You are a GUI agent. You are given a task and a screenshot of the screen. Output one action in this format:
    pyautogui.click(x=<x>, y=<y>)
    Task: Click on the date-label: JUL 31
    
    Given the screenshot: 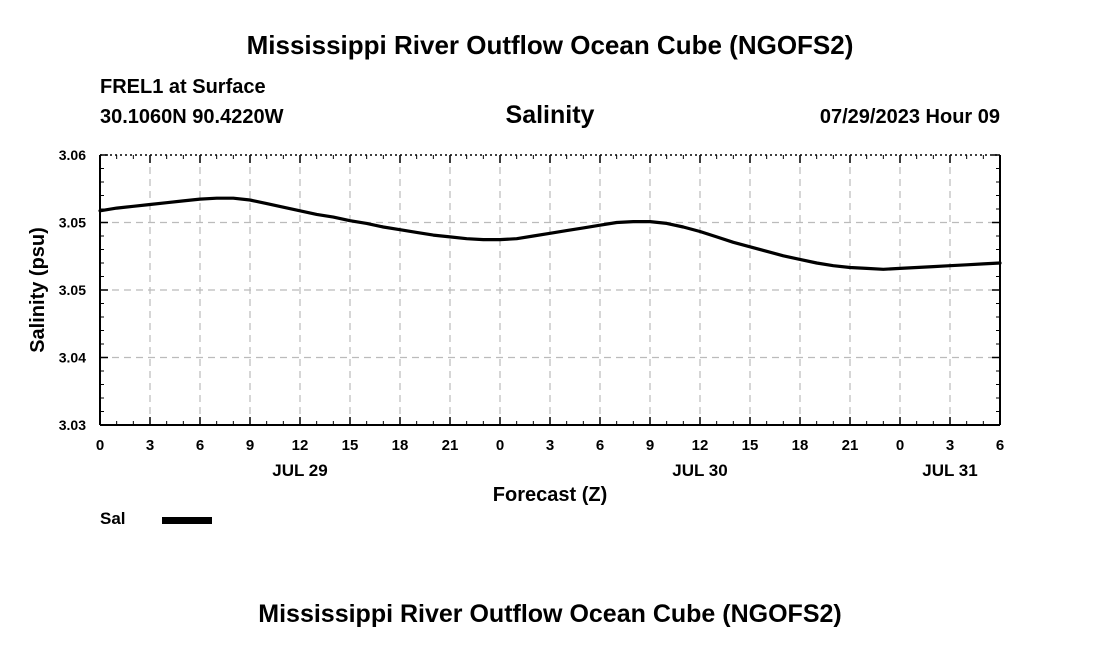 What is the action you would take?
    pyautogui.click(x=949, y=470)
    